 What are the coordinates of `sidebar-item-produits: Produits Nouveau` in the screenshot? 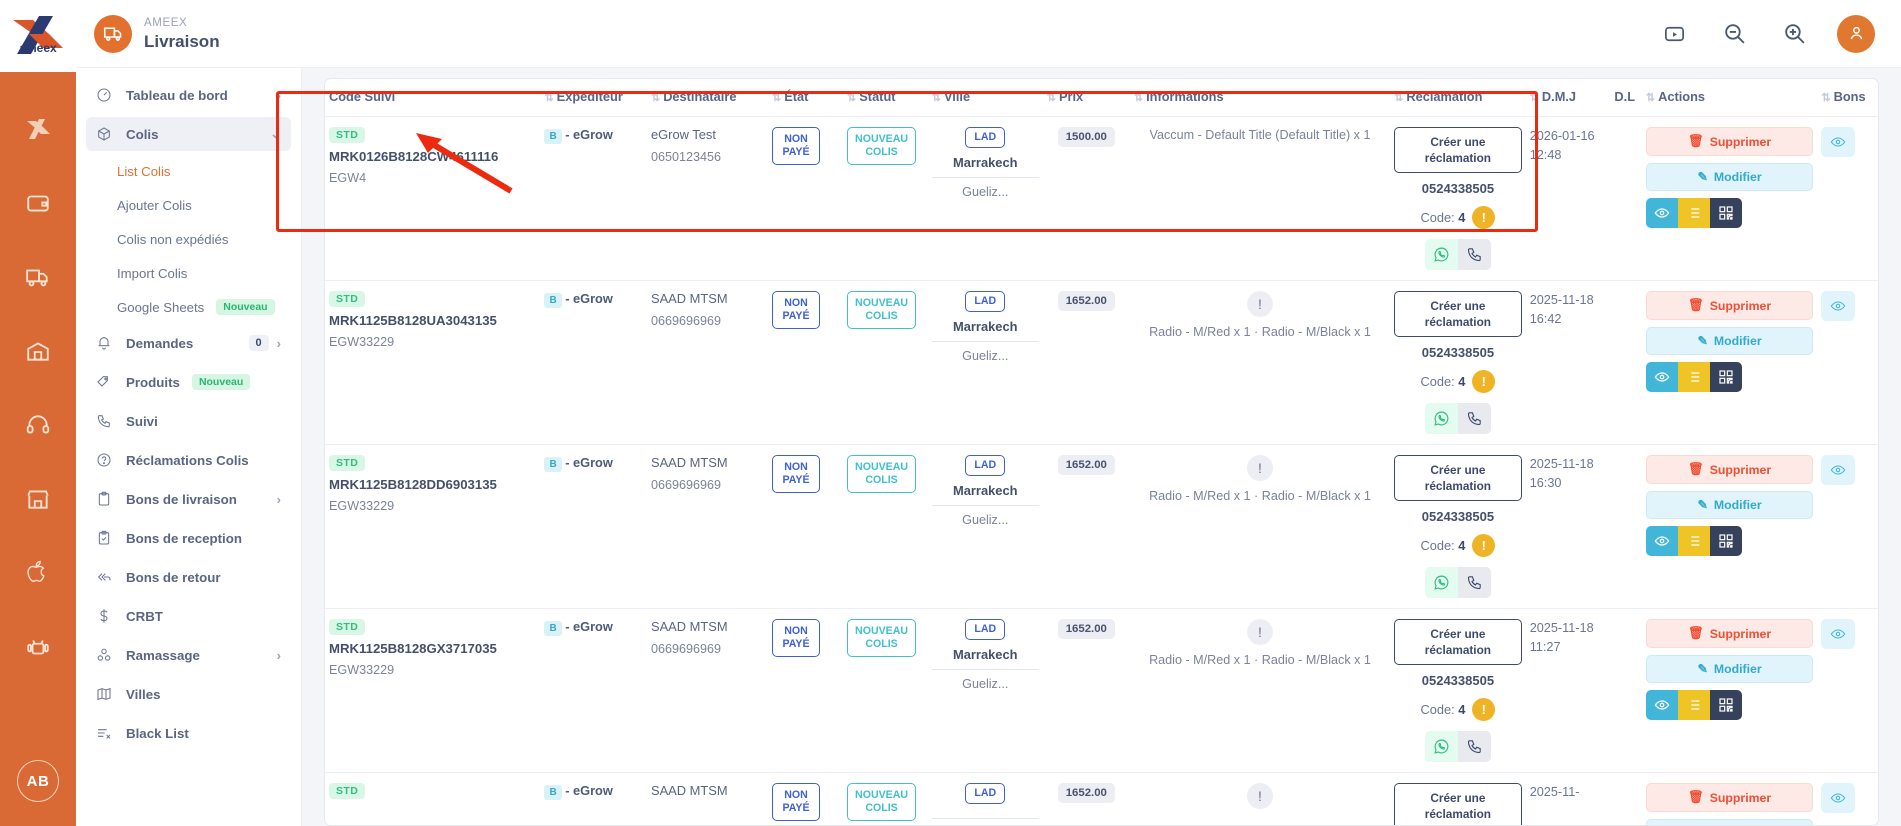 It's located at (188, 382).